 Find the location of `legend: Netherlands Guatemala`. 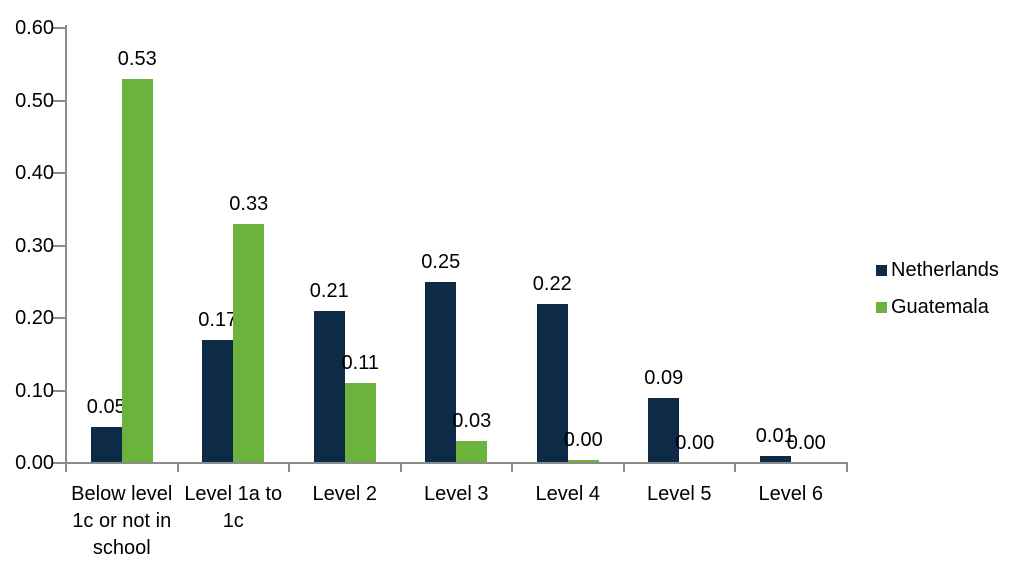

legend: Netherlands Guatemala is located at coordinates (937, 288).